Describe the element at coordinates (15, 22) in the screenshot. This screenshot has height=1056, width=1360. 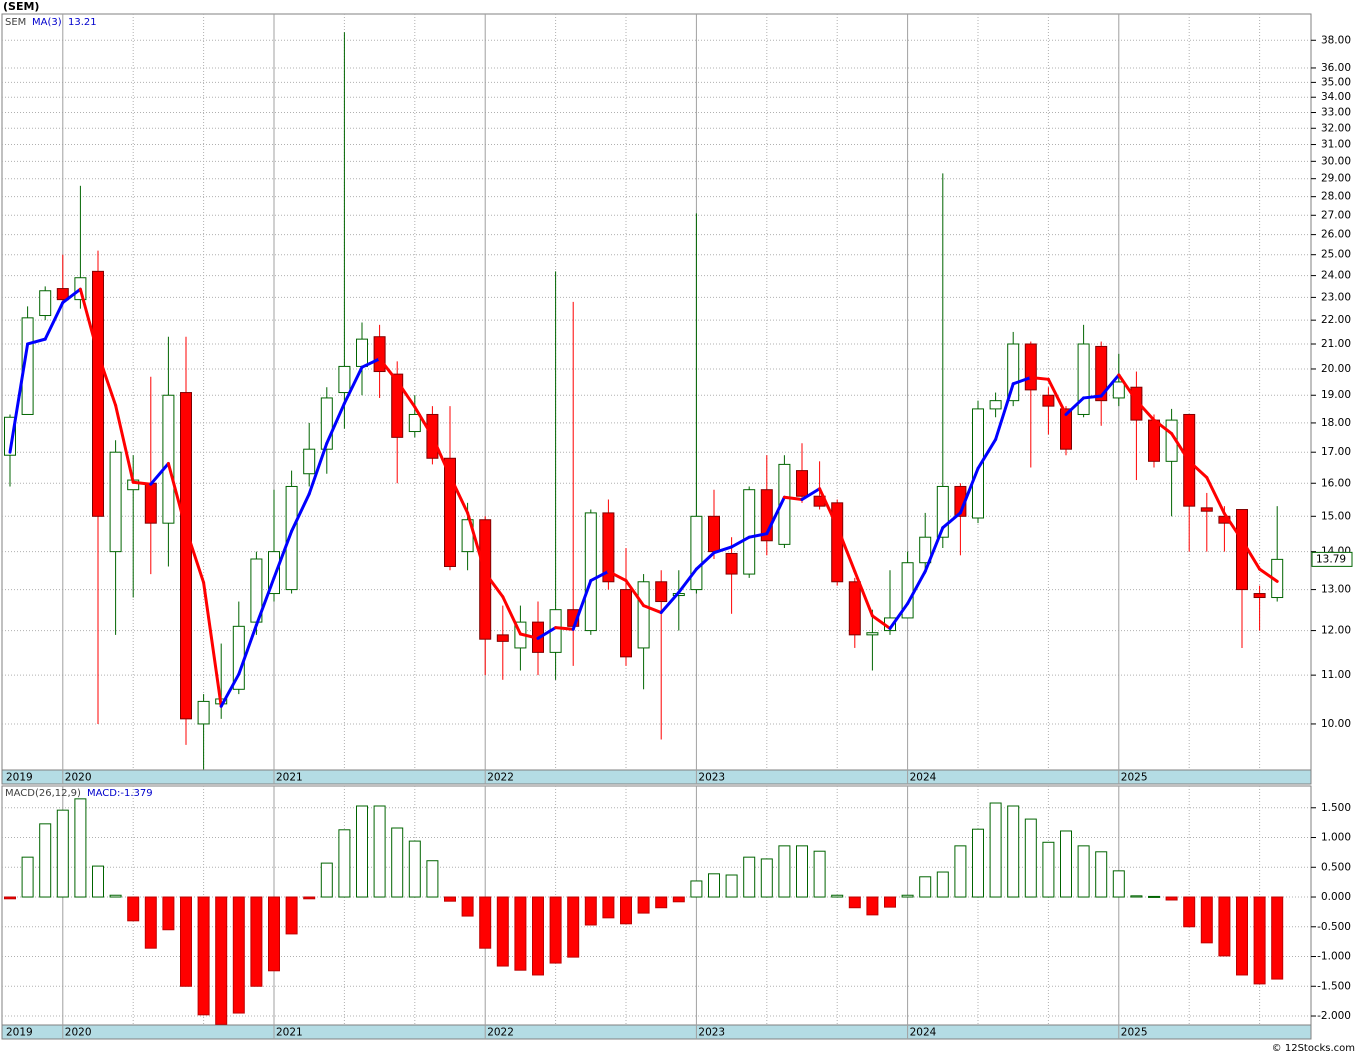
I see `legend-symbol: SEM` at that location.